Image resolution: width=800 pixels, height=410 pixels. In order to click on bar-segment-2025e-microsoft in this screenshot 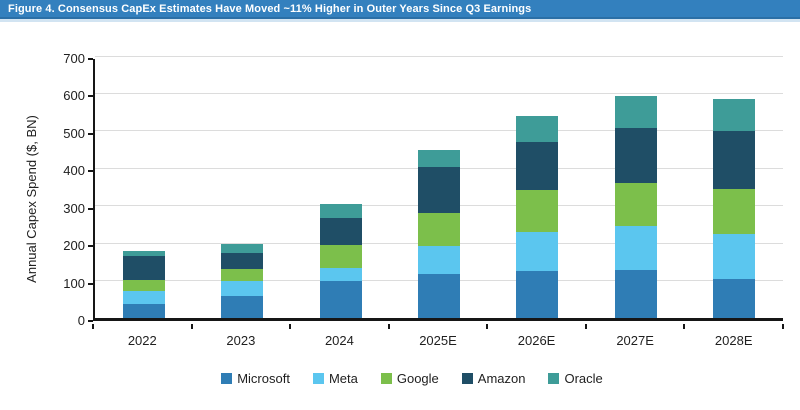, I will do `click(438, 295)`.